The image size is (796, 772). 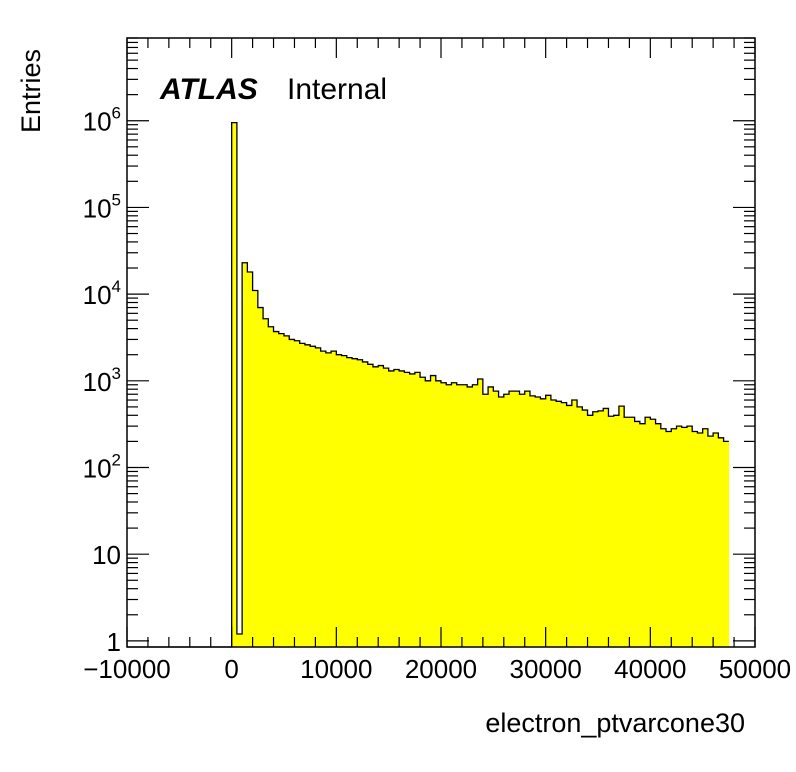 What do you see at coordinates (31, 91) in the screenshot?
I see `y-axis-title: Entries` at bounding box center [31, 91].